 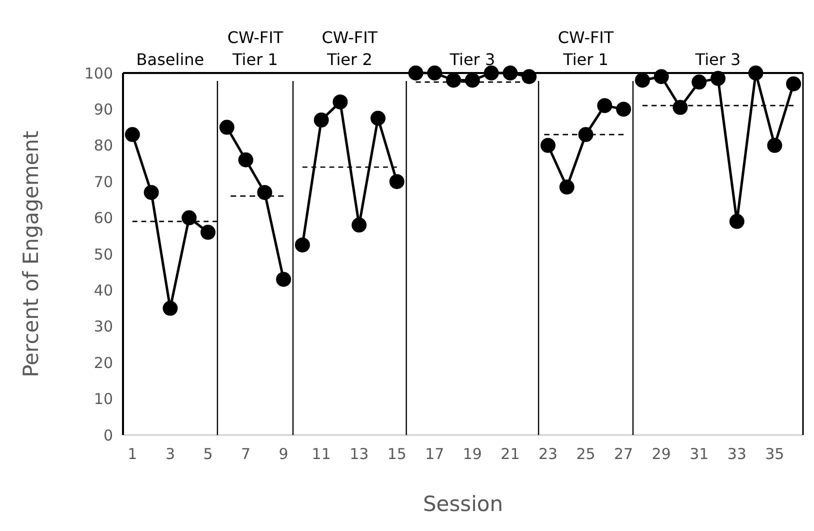 What do you see at coordinates (624, 454) in the screenshot?
I see `x-tick-label: 27` at bounding box center [624, 454].